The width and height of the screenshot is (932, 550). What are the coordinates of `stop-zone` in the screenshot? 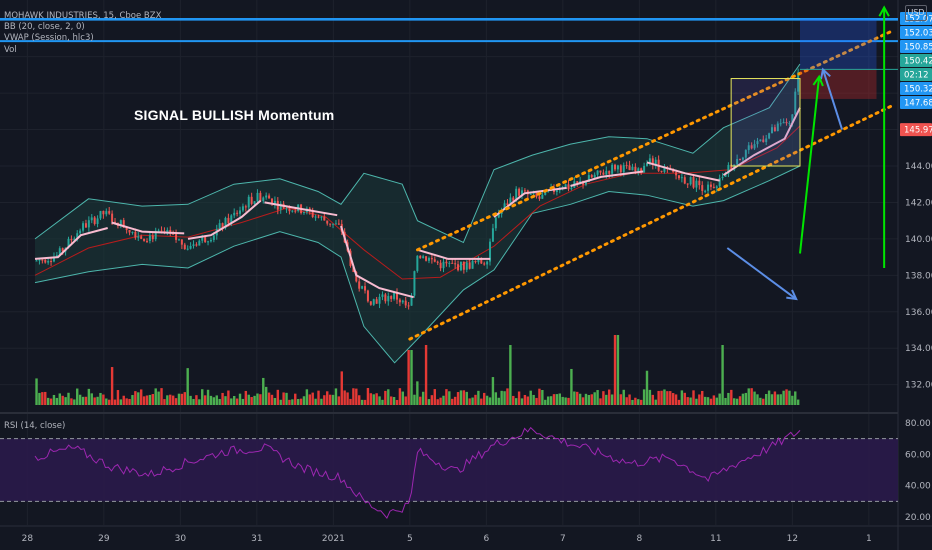 It's located at (838, 84).